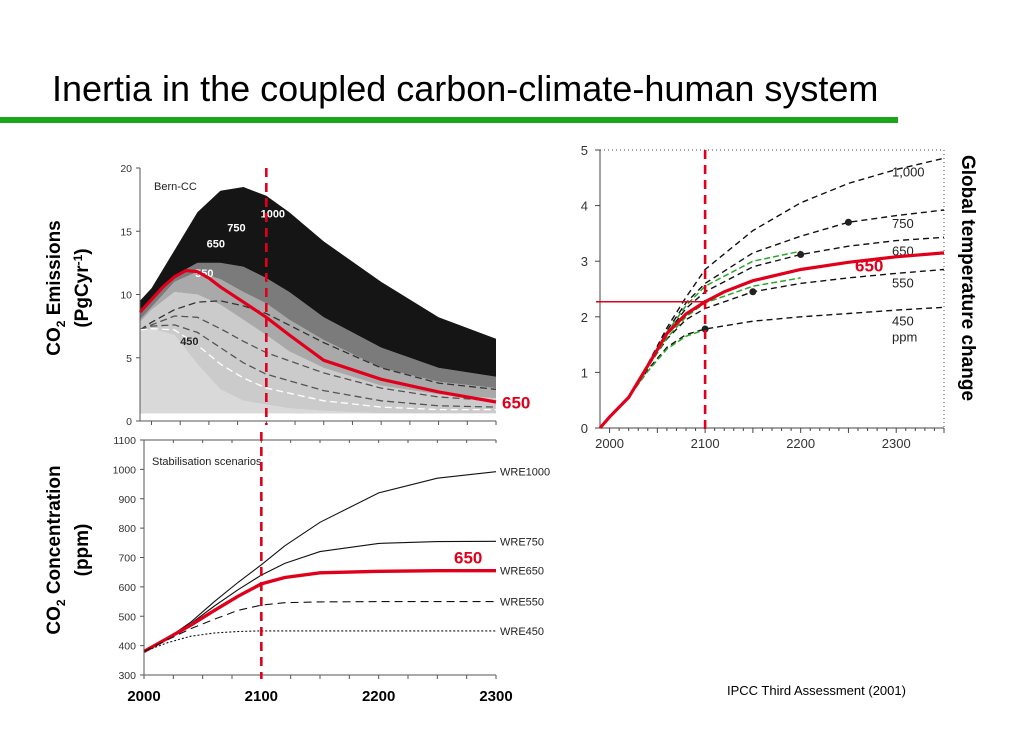  Describe the element at coordinates (903, 283) in the screenshot. I see `temperature-series-label-550: 550` at that location.